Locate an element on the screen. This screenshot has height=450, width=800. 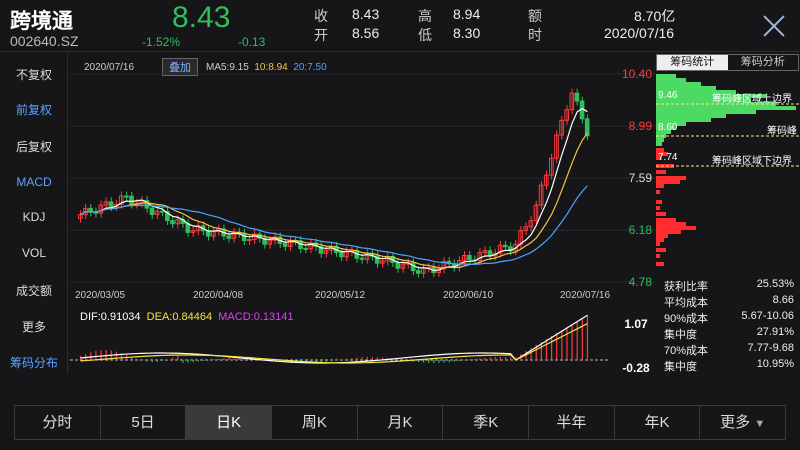
tab-halfyear: 半年 is located at coordinates (572, 422).